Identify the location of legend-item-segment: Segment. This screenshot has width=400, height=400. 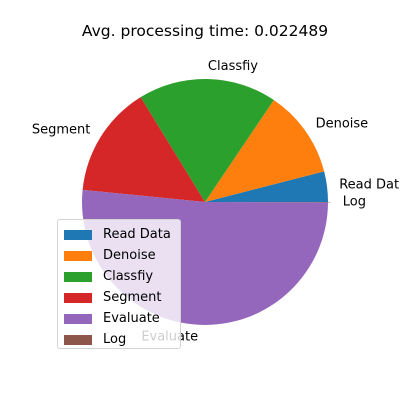
(122, 297).